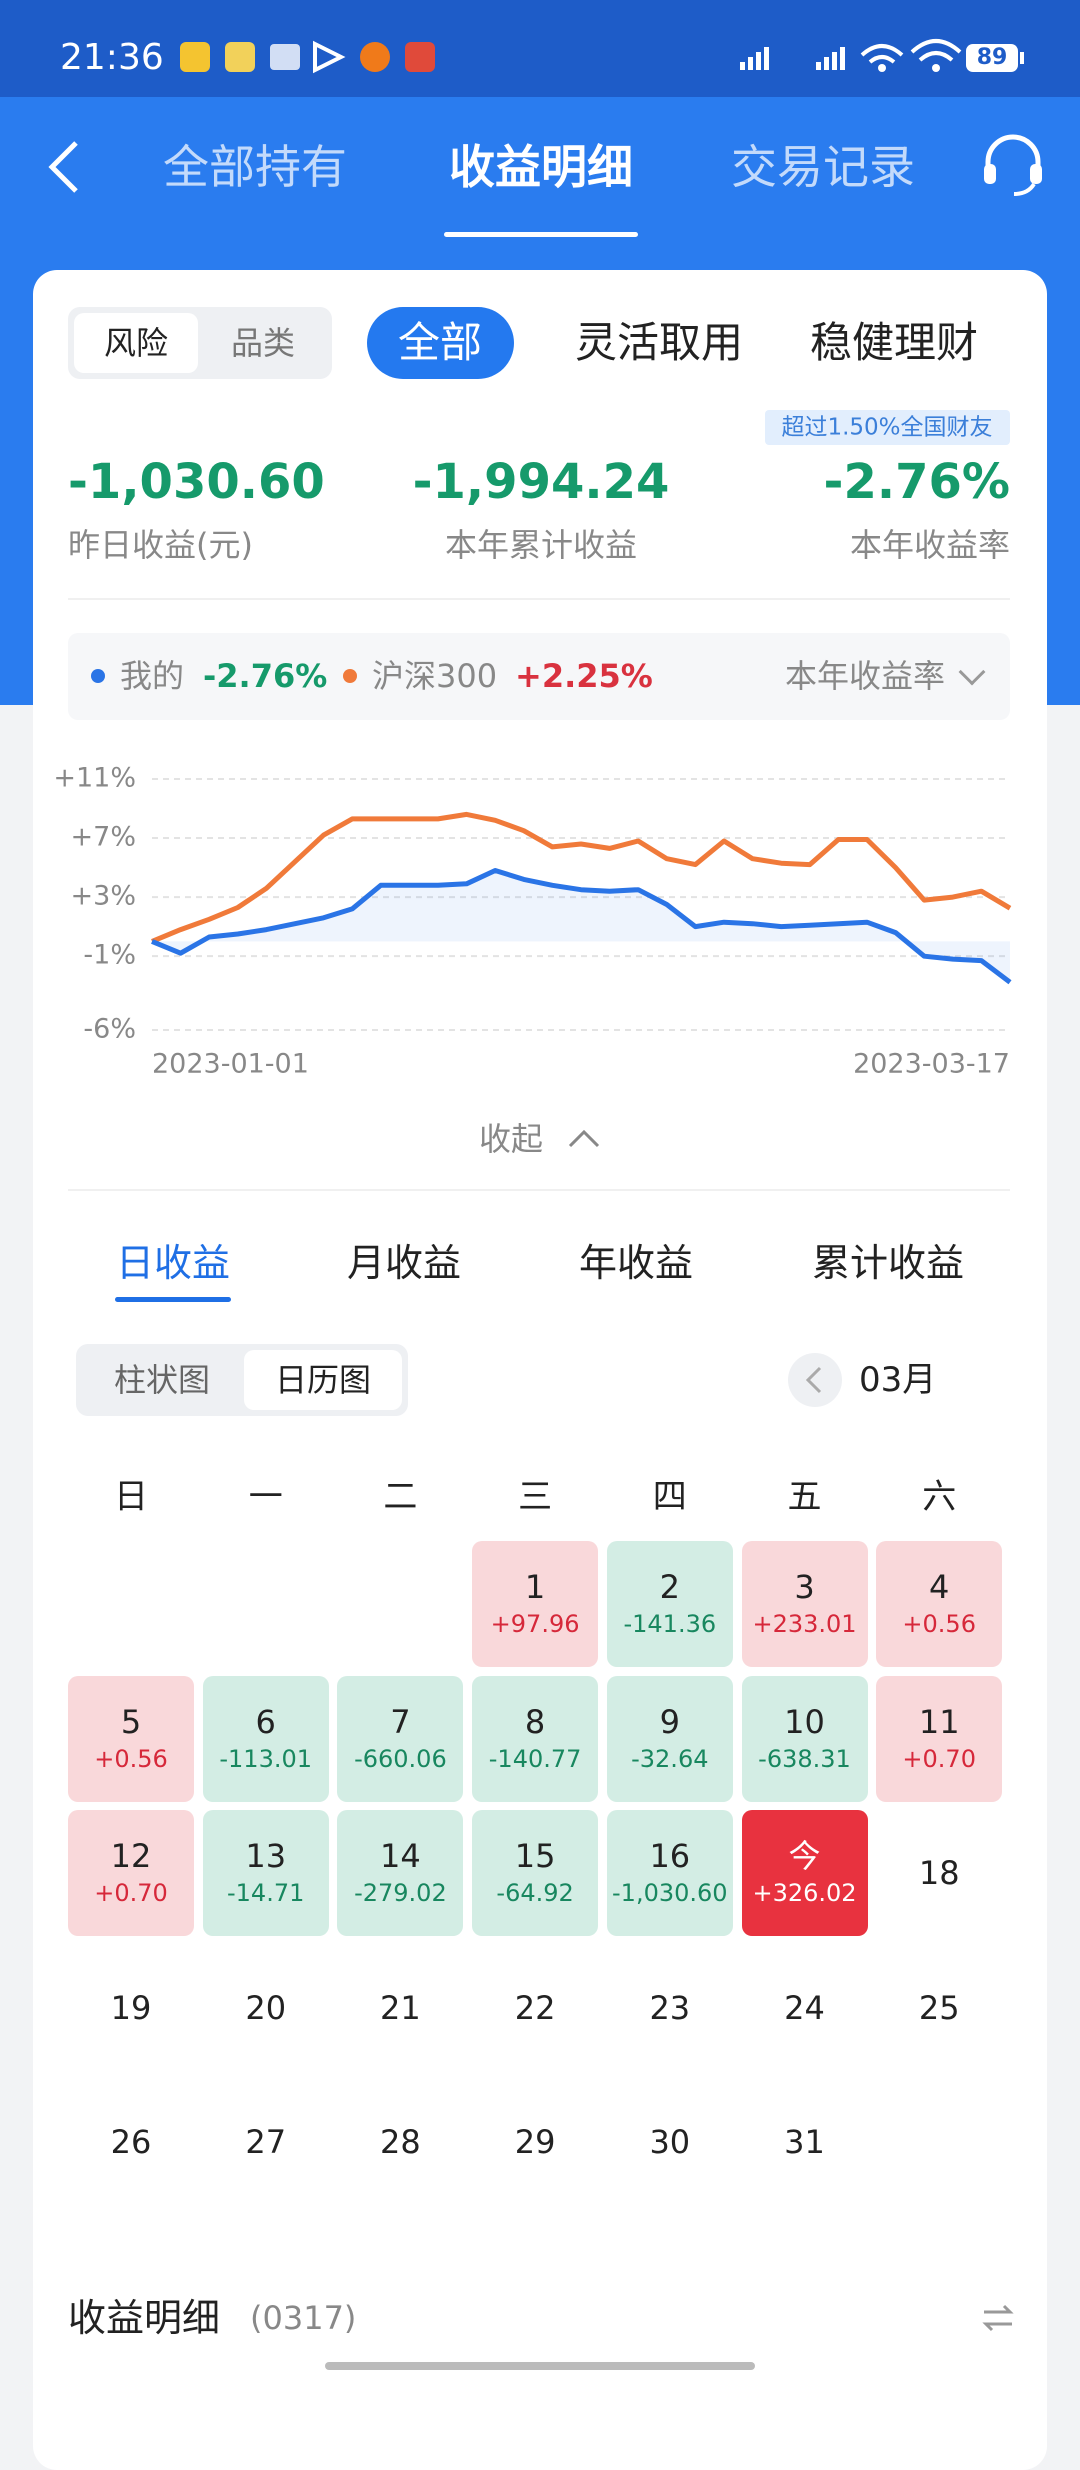 This screenshot has width=1080, height=2470. Describe the element at coordinates (404, 1263) in the screenshot. I see `period-tab: 月收益` at that location.